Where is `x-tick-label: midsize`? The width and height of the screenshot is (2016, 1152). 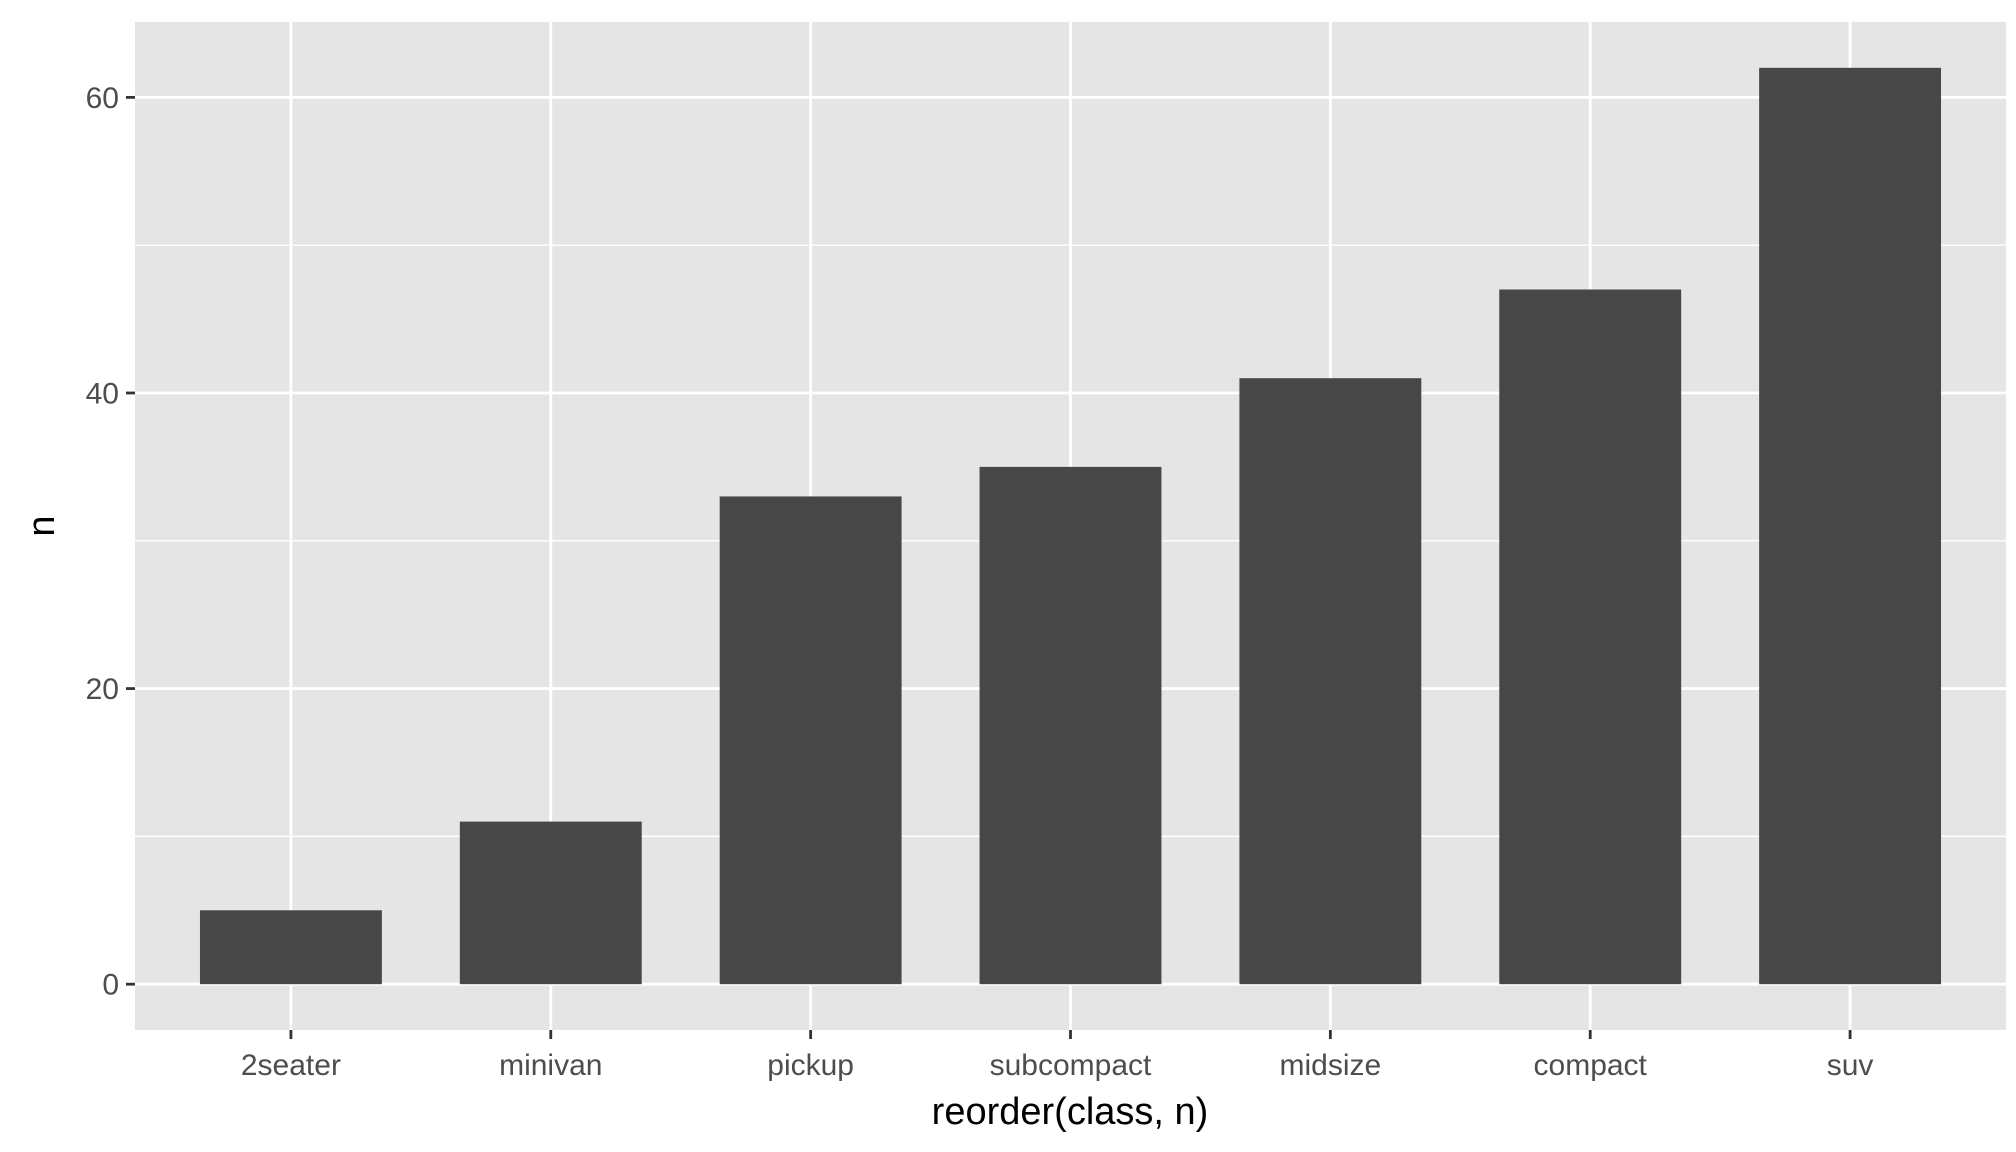
x-tick-label: midsize is located at coordinates (1331, 1065).